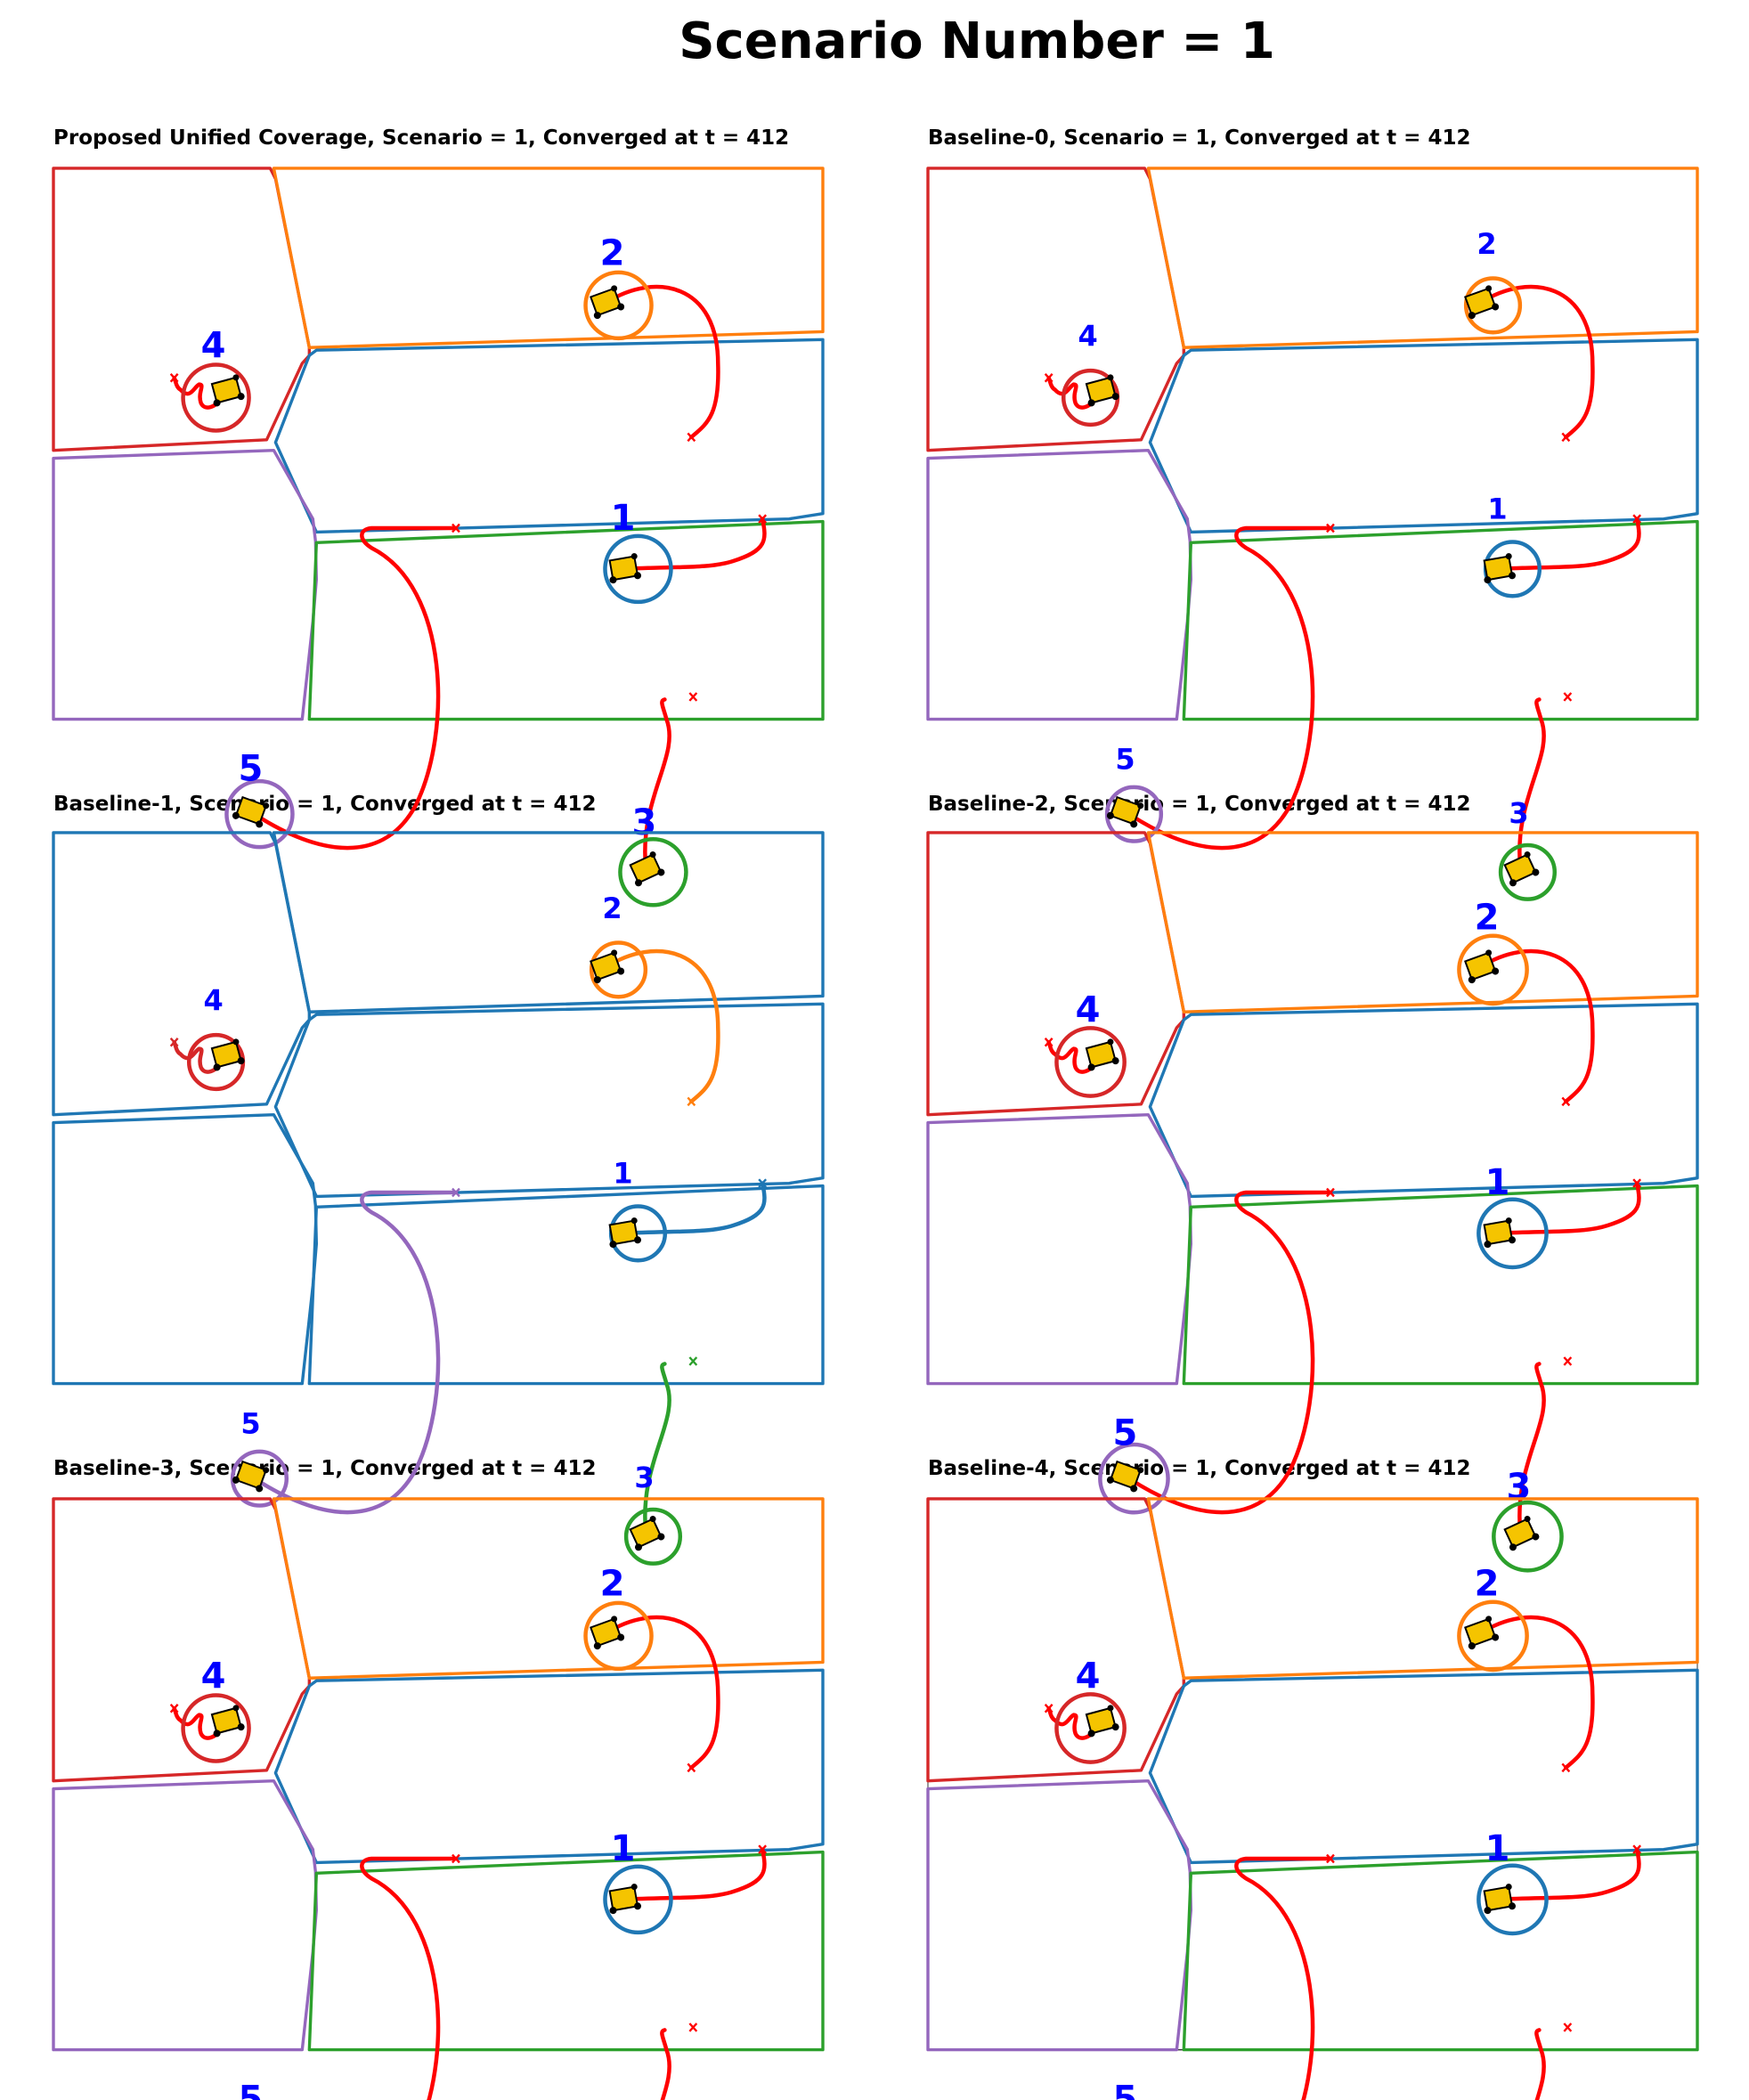 This screenshot has height=2100, width=1749. Describe the element at coordinates (623, 1848) in the screenshot. I see `agent-label-1: 1` at that location.